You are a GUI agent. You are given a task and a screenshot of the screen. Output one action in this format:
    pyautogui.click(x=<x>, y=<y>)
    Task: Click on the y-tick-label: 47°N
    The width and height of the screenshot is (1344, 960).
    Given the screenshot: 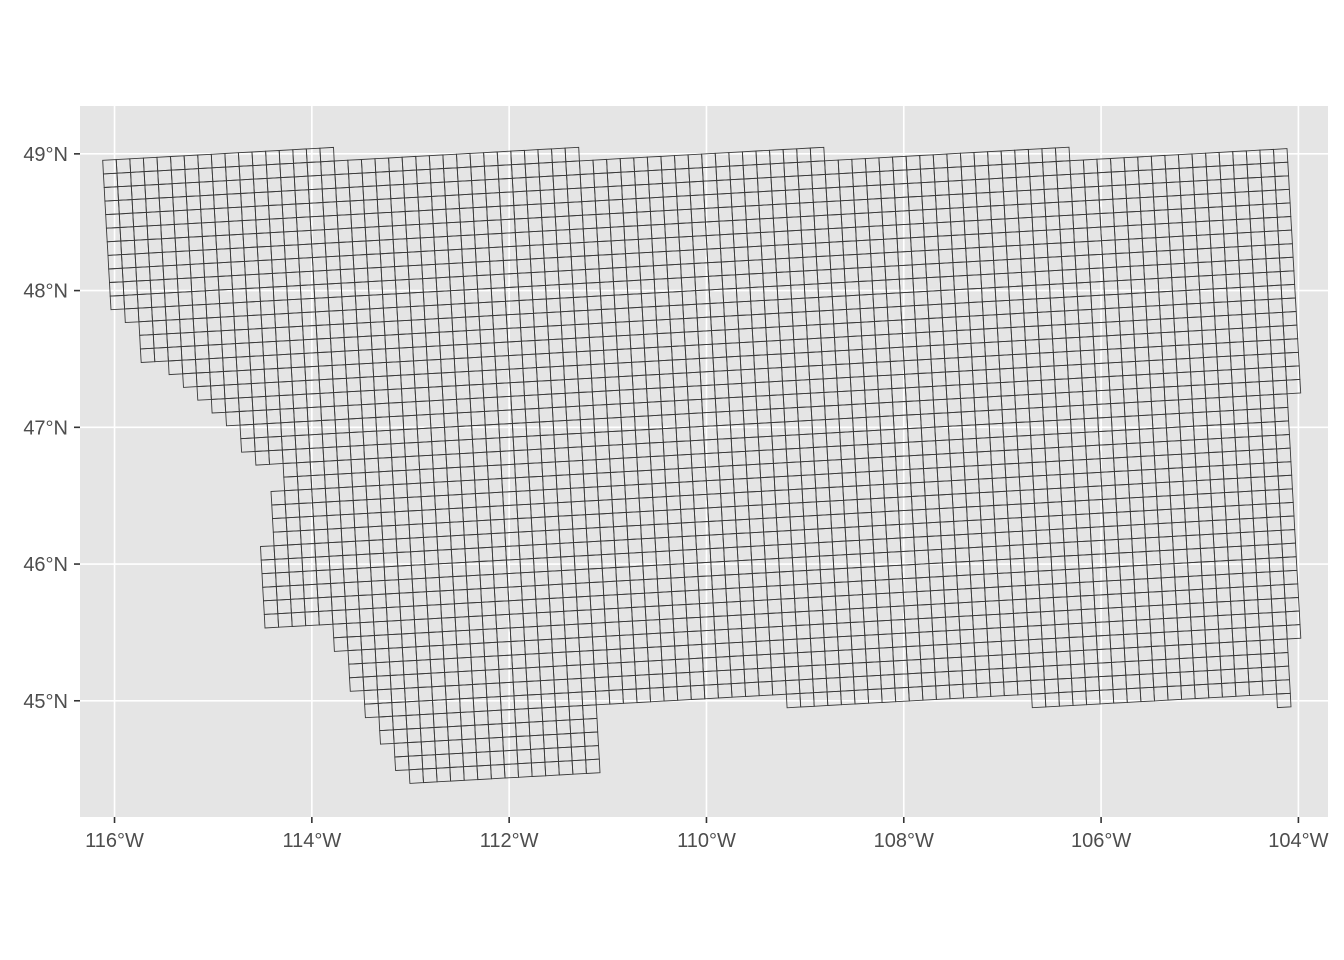 What is the action you would take?
    pyautogui.click(x=45, y=428)
    